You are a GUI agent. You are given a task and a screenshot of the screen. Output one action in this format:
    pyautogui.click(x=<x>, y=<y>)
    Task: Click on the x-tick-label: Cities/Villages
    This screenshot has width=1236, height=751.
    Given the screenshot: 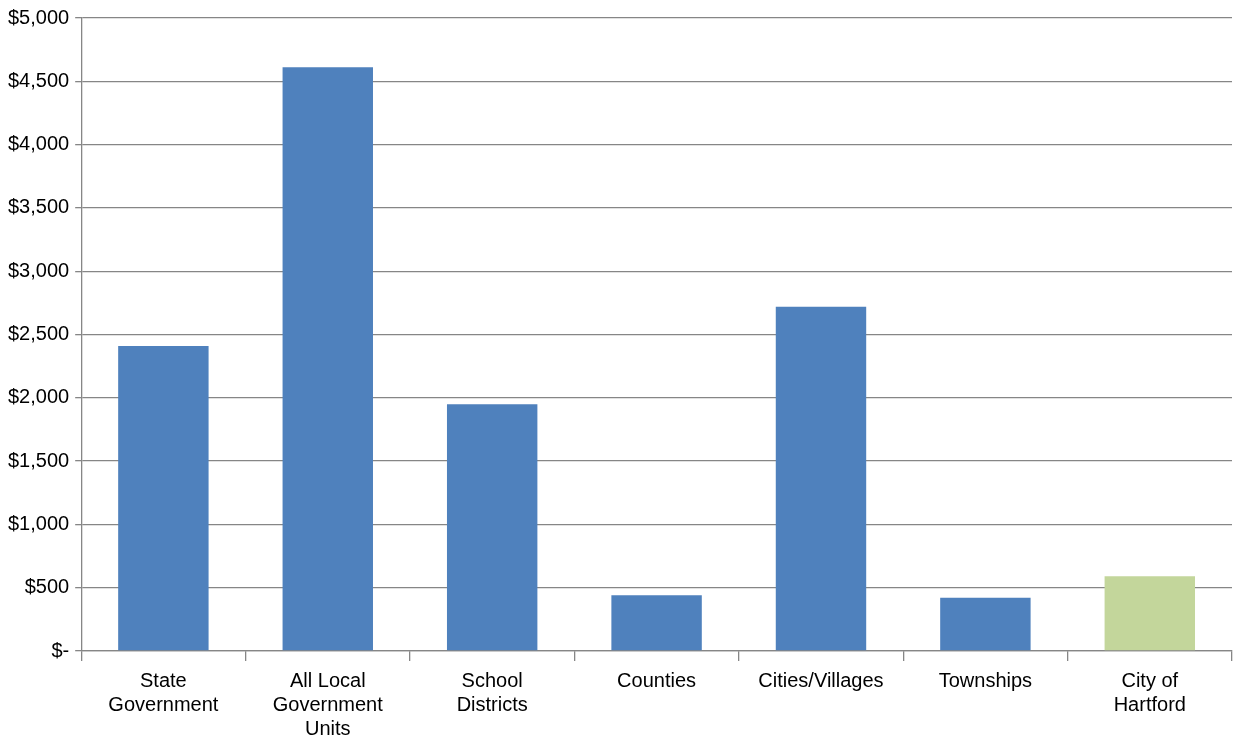 What is the action you would take?
    pyautogui.click(x=821, y=679)
    